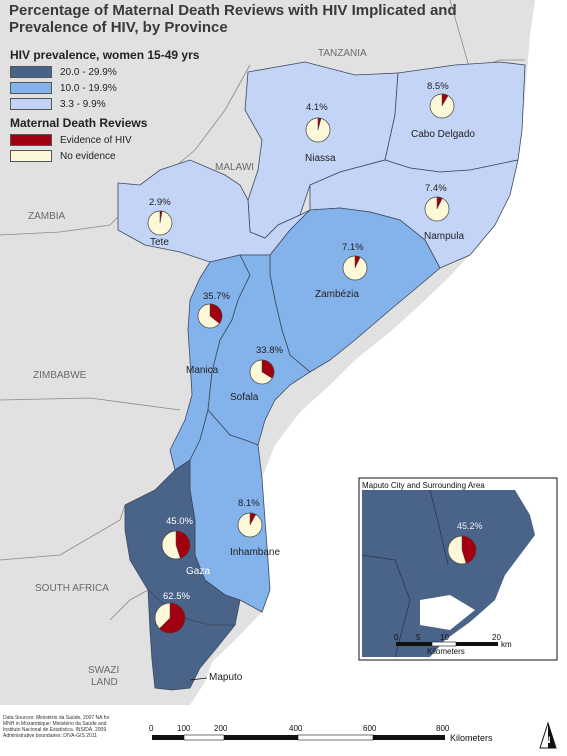 This screenshot has width=567, height=756. Describe the element at coordinates (216, 296) in the screenshot. I see `percent-label-manica: 35.7%` at that location.